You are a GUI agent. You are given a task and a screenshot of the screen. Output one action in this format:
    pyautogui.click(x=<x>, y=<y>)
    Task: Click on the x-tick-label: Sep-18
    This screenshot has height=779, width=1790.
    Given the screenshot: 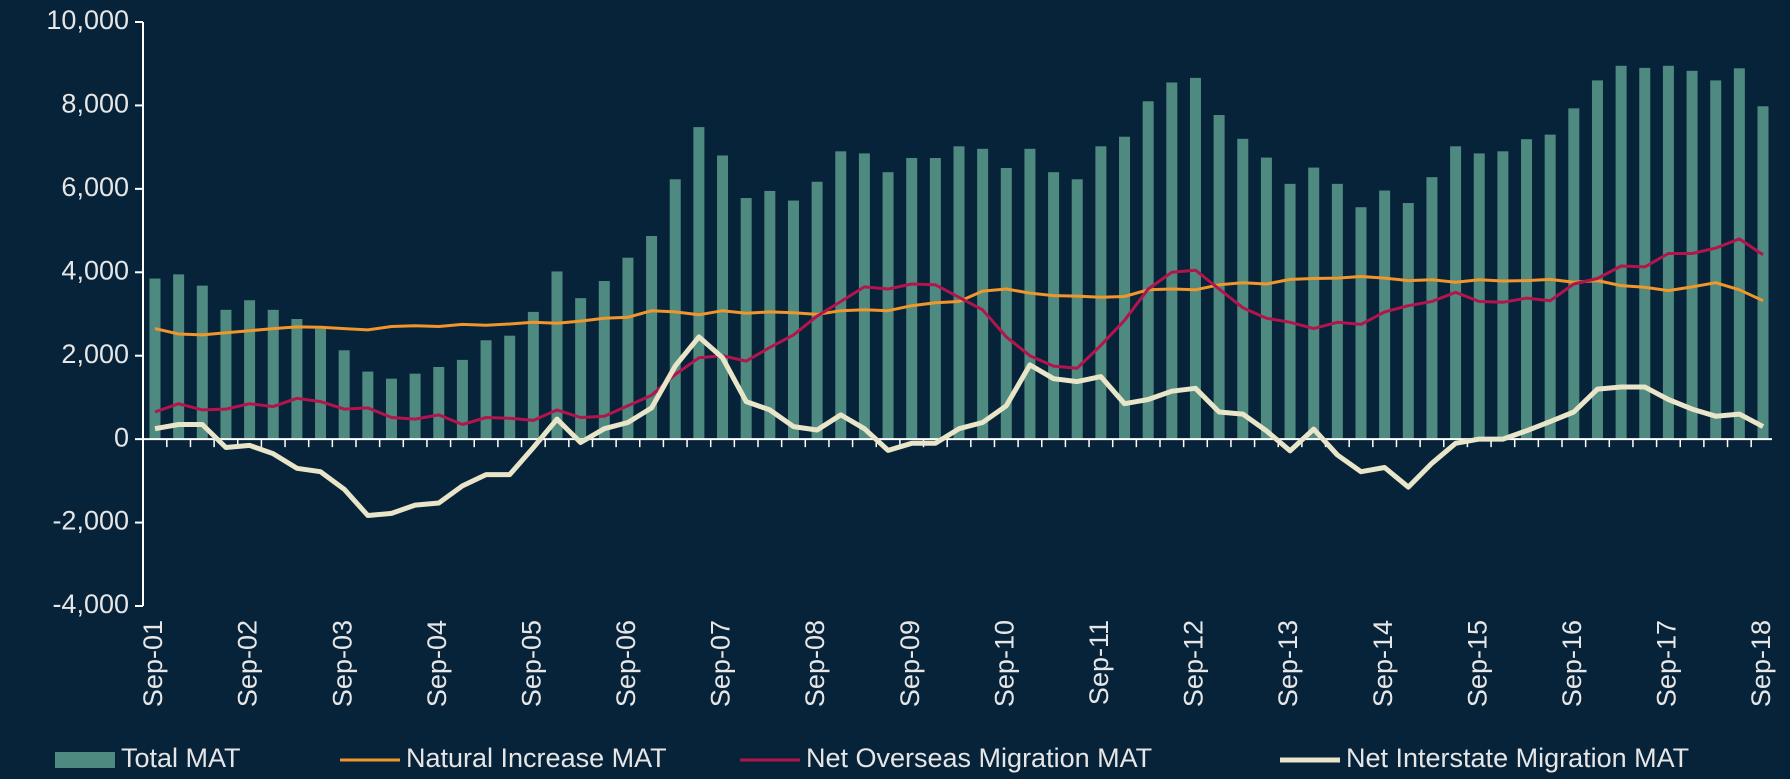 What is the action you would take?
    pyautogui.click(x=1761, y=663)
    